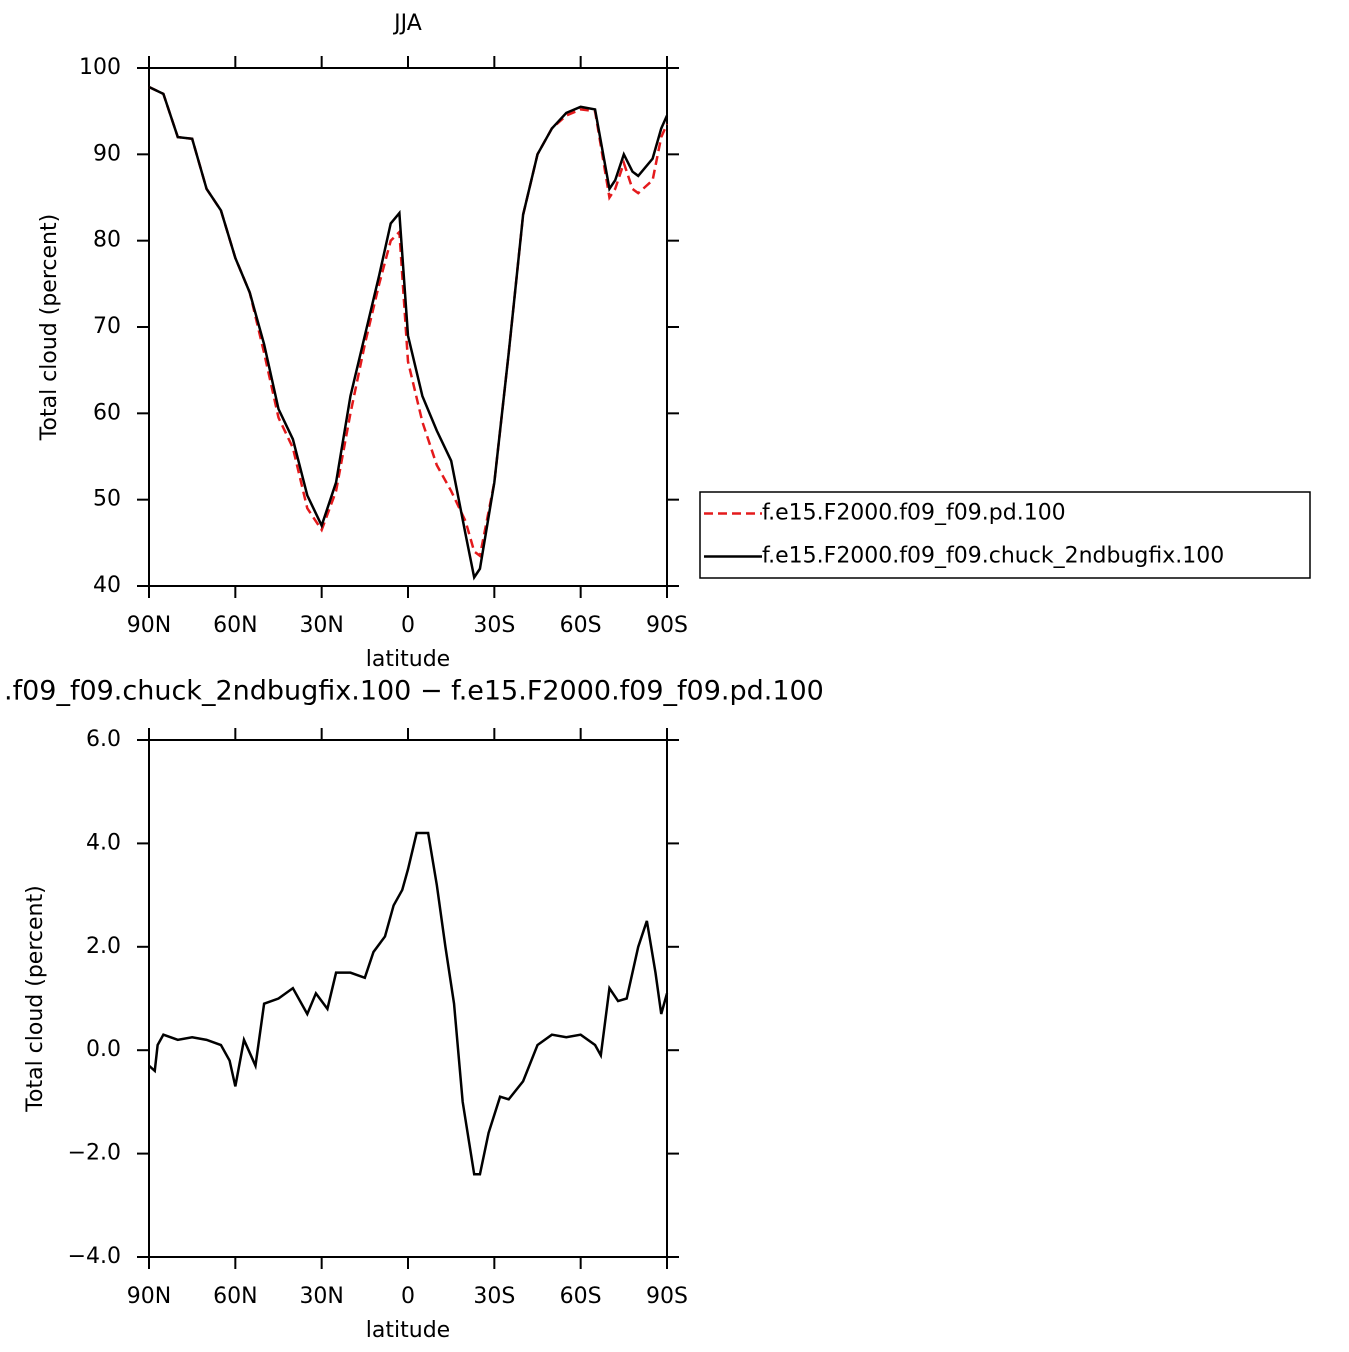  What do you see at coordinates (103, 1049) in the screenshot?
I see `y-tick-label: 0.0` at bounding box center [103, 1049].